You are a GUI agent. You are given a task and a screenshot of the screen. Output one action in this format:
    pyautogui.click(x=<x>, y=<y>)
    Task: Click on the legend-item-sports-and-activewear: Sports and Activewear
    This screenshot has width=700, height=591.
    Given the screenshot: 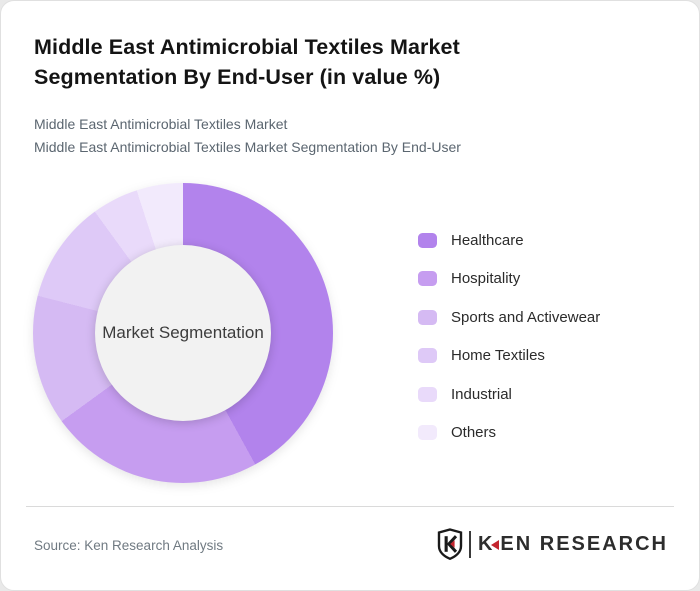 What is the action you would take?
    pyautogui.click(x=509, y=317)
    